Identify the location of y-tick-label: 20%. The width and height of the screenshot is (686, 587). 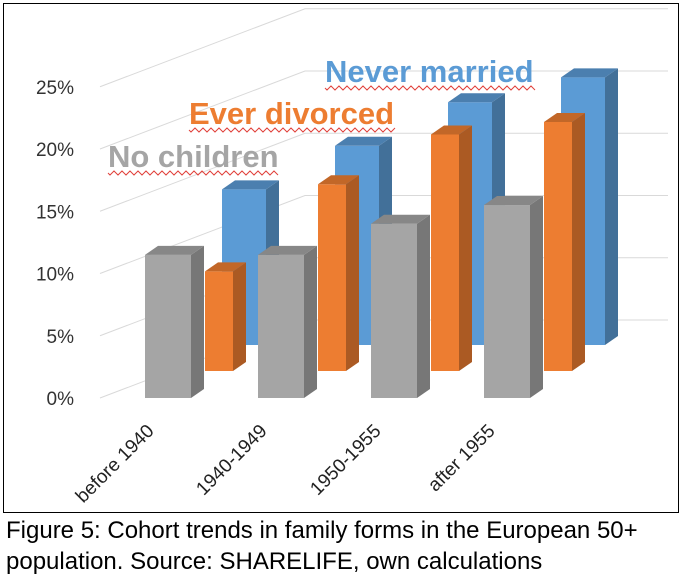
(55, 150).